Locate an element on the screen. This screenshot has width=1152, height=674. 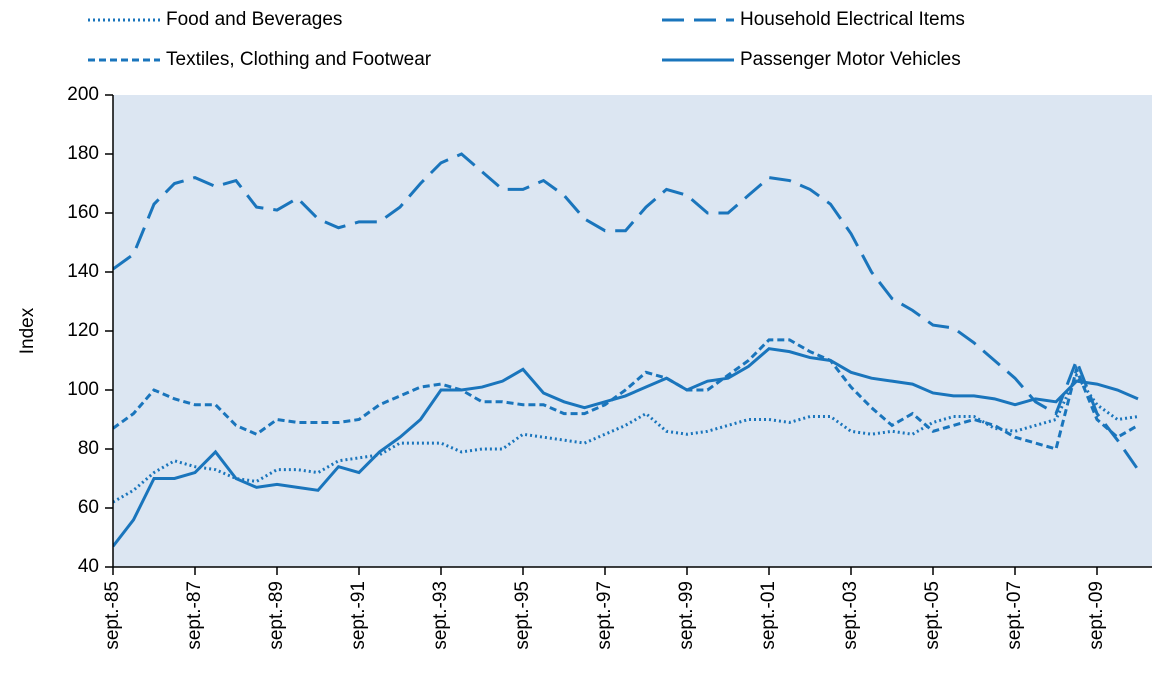
legend-label: Food and Beverages is located at coordinates (254, 19).